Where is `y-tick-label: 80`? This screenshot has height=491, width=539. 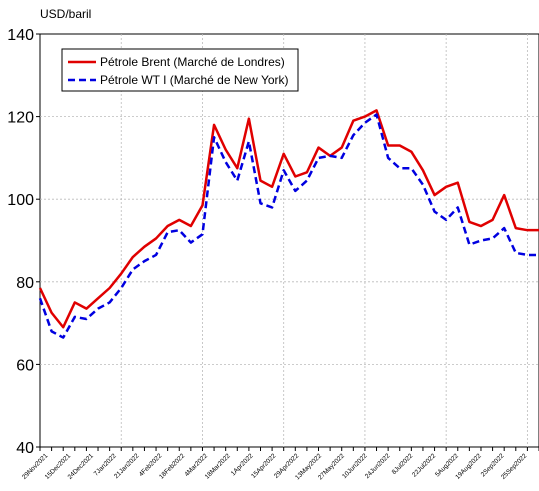
y-tick-label: 80 is located at coordinates (25, 283).